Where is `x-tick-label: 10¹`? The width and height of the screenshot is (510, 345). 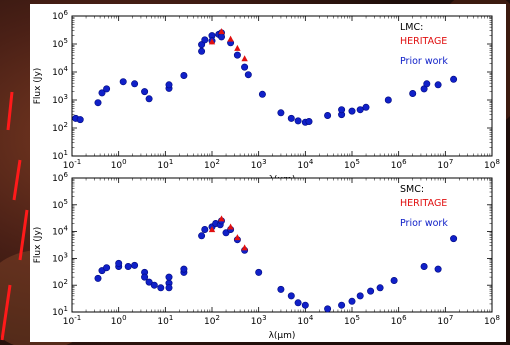 x-tick-label: 10¹ is located at coordinates (165, 320).